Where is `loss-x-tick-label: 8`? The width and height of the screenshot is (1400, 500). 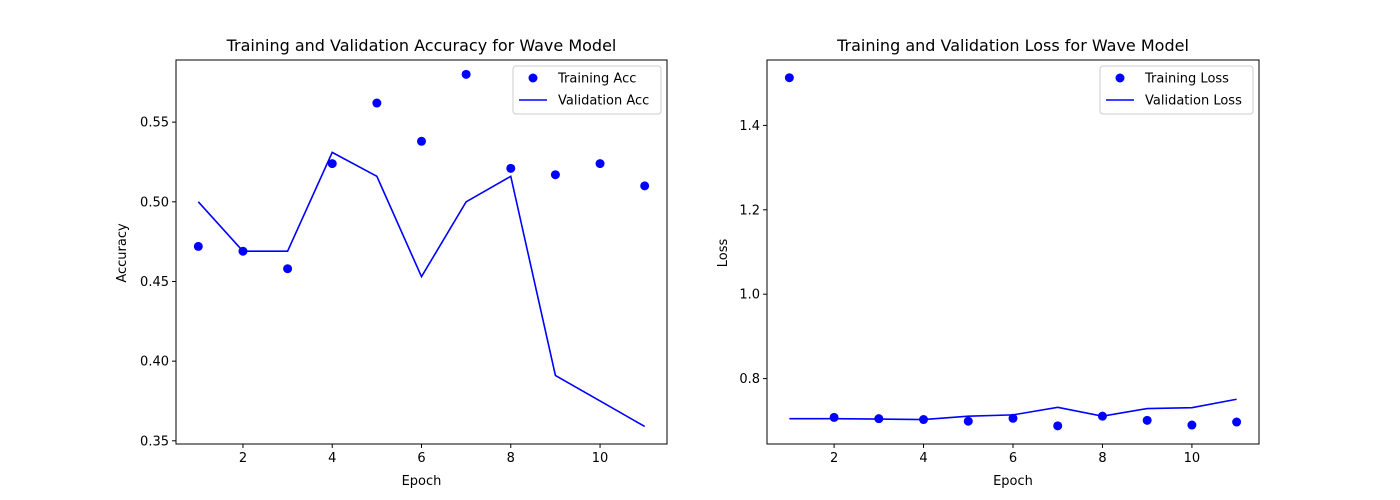 loss-x-tick-label: 8 is located at coordinates (1102, 458).